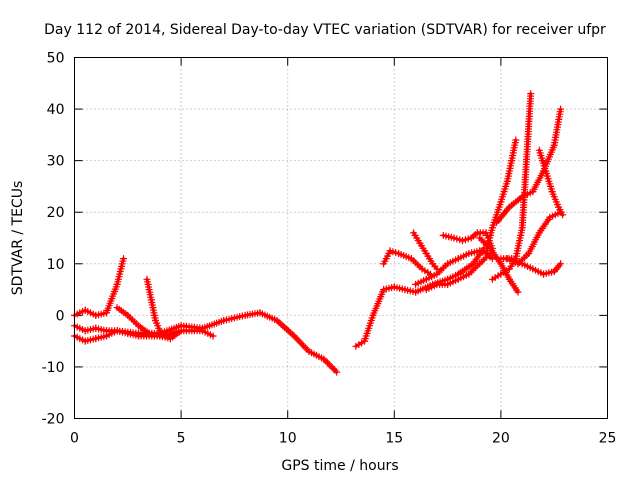  I want to click on x-tick-label: 20, so click(501, 439).